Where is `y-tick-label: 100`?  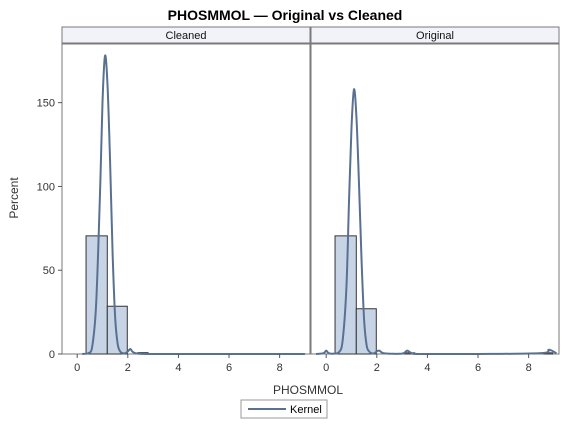 y-tick-label: 100 is located at coordinates (46, 187).